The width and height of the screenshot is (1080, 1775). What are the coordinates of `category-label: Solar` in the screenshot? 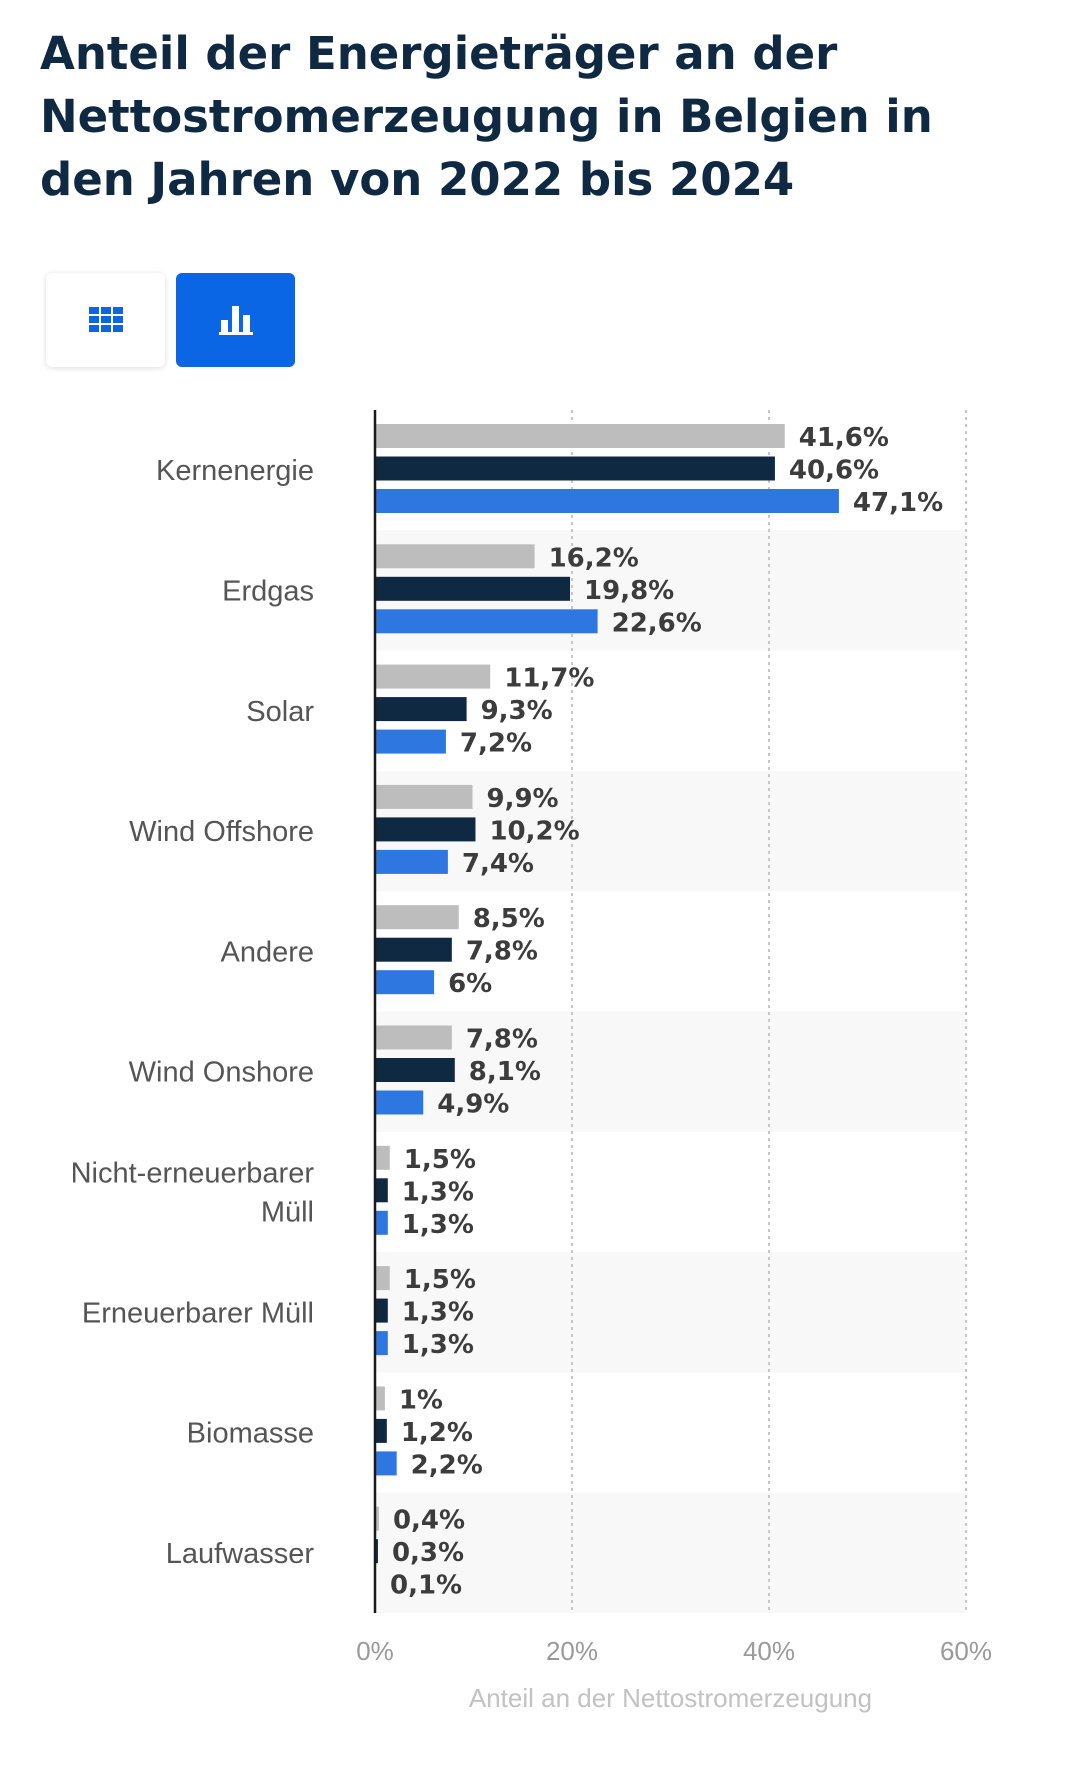 It's located at (280, 712).